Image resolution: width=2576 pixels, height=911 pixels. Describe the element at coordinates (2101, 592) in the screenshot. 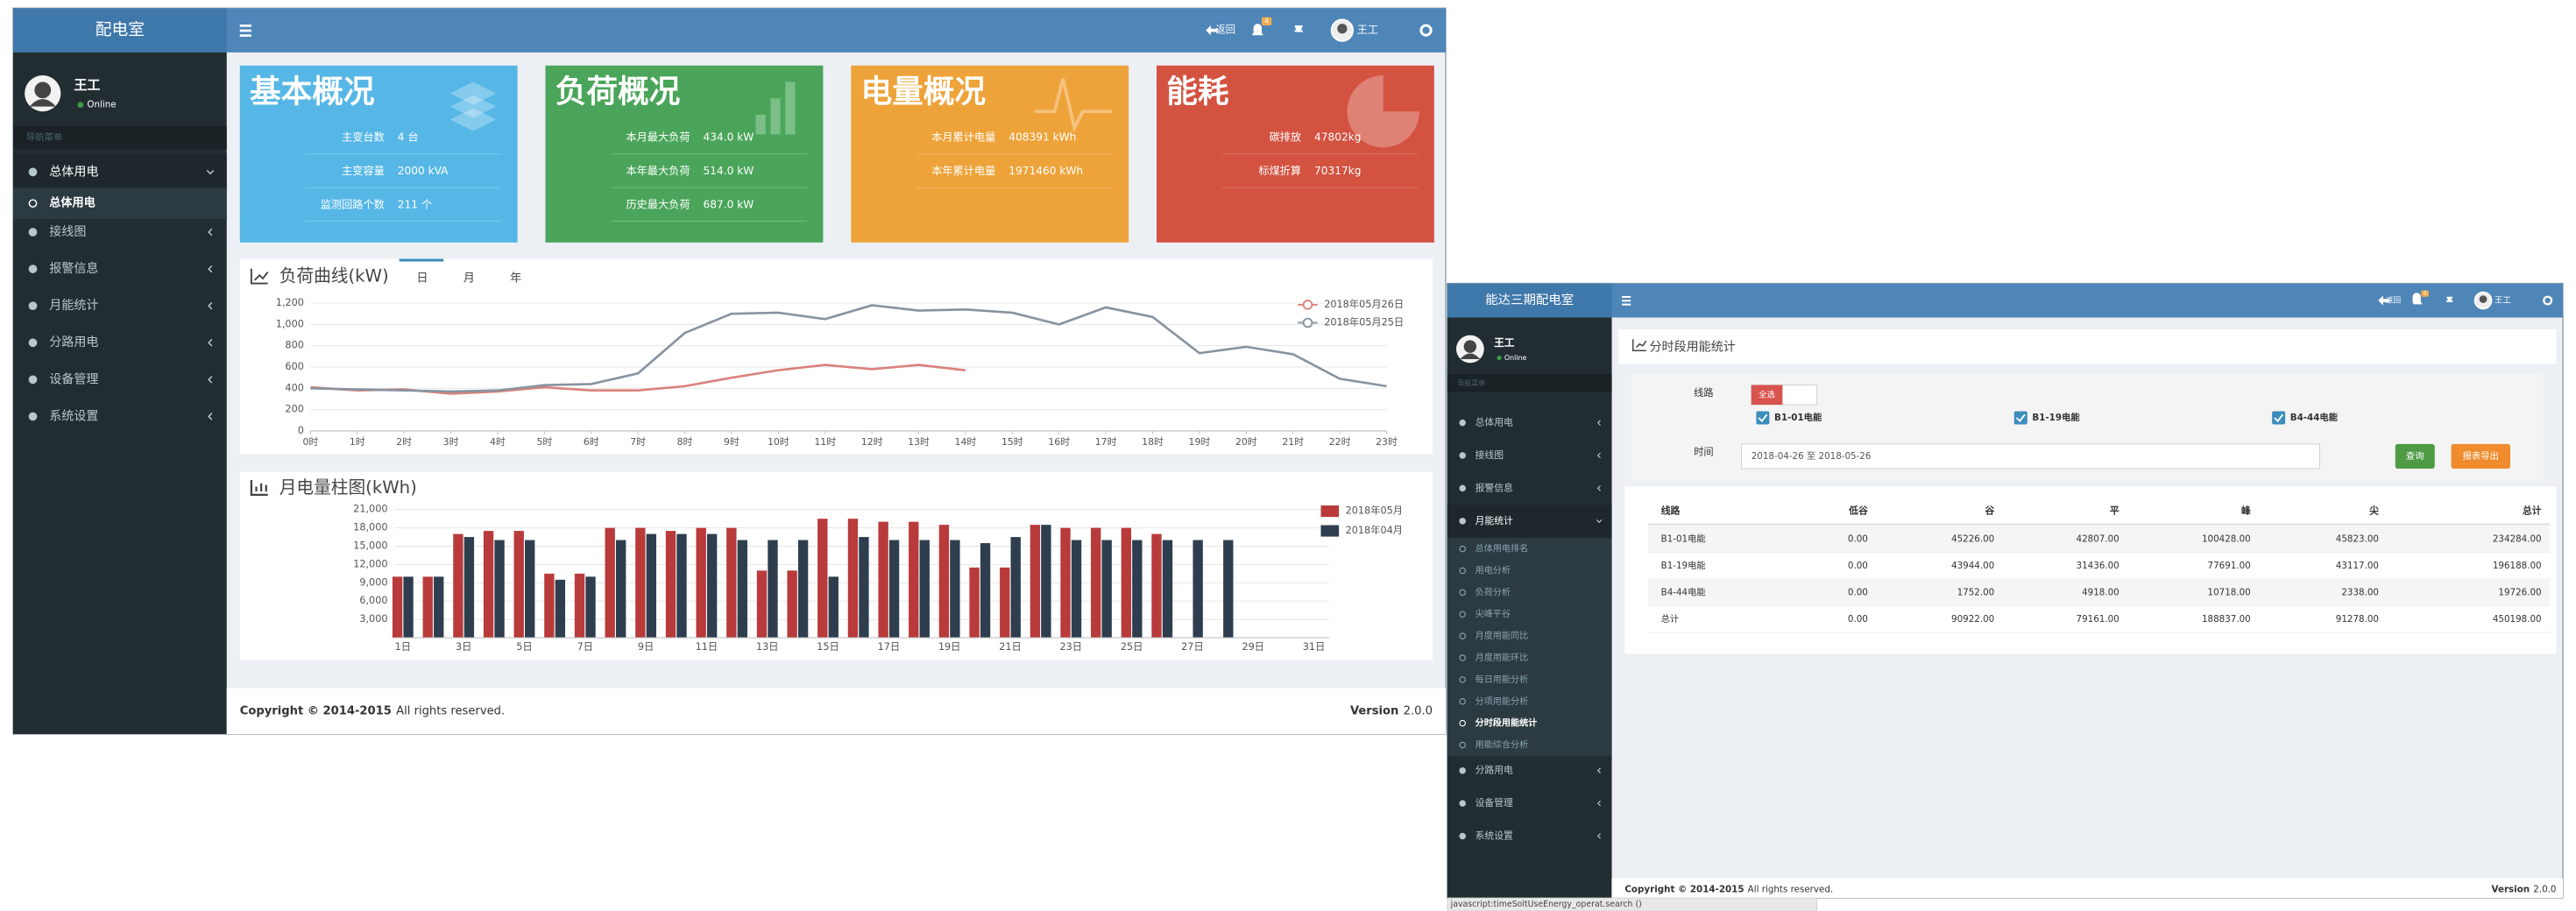

I see `table-cell: 4918.00` at that location.